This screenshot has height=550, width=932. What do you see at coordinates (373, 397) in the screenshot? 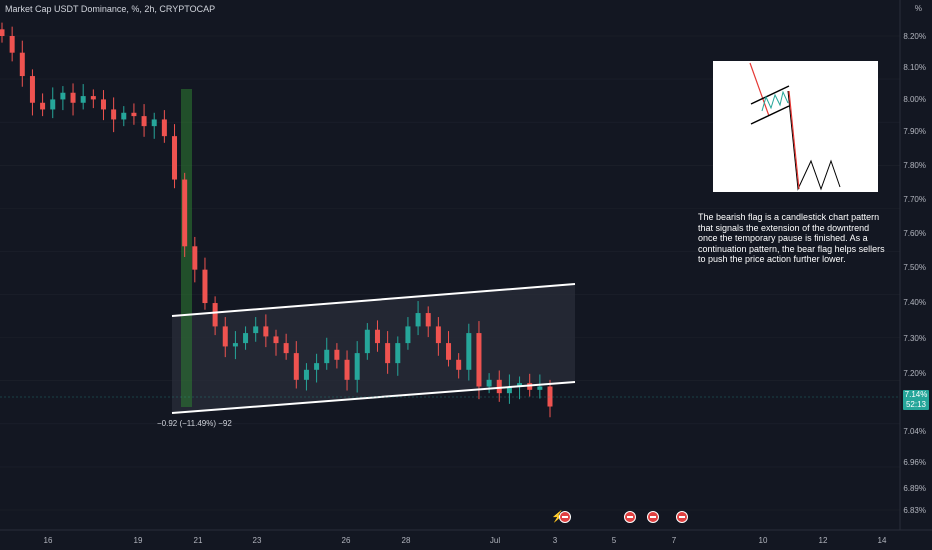
I see `flag-channel-lower-line` at bounding box center [373, 397].